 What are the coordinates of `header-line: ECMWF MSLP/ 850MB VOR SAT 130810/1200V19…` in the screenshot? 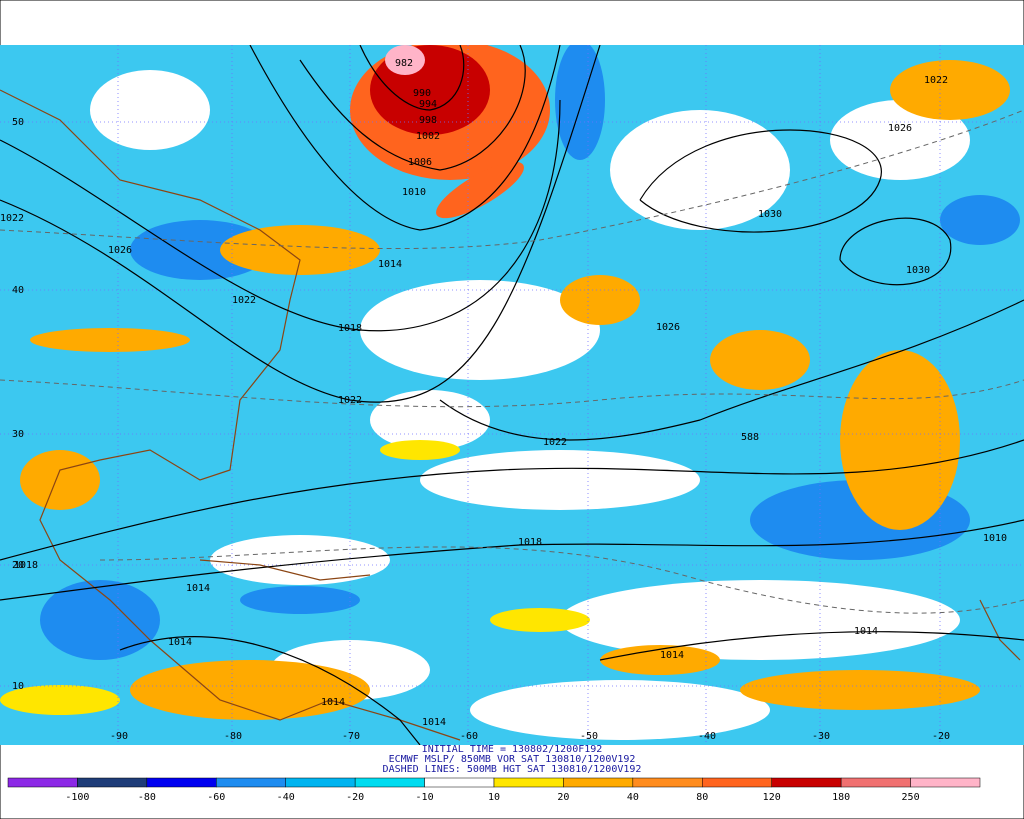 It's located at (512, 759).